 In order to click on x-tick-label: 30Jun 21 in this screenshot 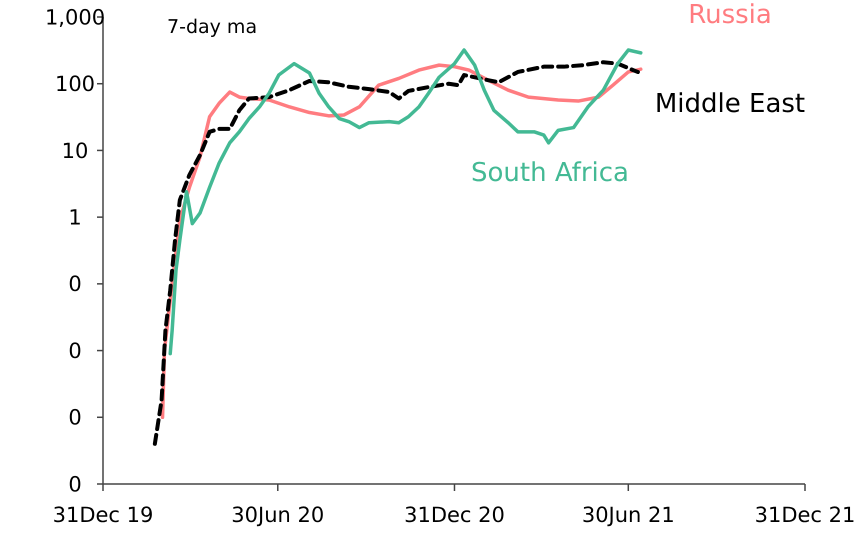, I will do `click(628, 515)`.